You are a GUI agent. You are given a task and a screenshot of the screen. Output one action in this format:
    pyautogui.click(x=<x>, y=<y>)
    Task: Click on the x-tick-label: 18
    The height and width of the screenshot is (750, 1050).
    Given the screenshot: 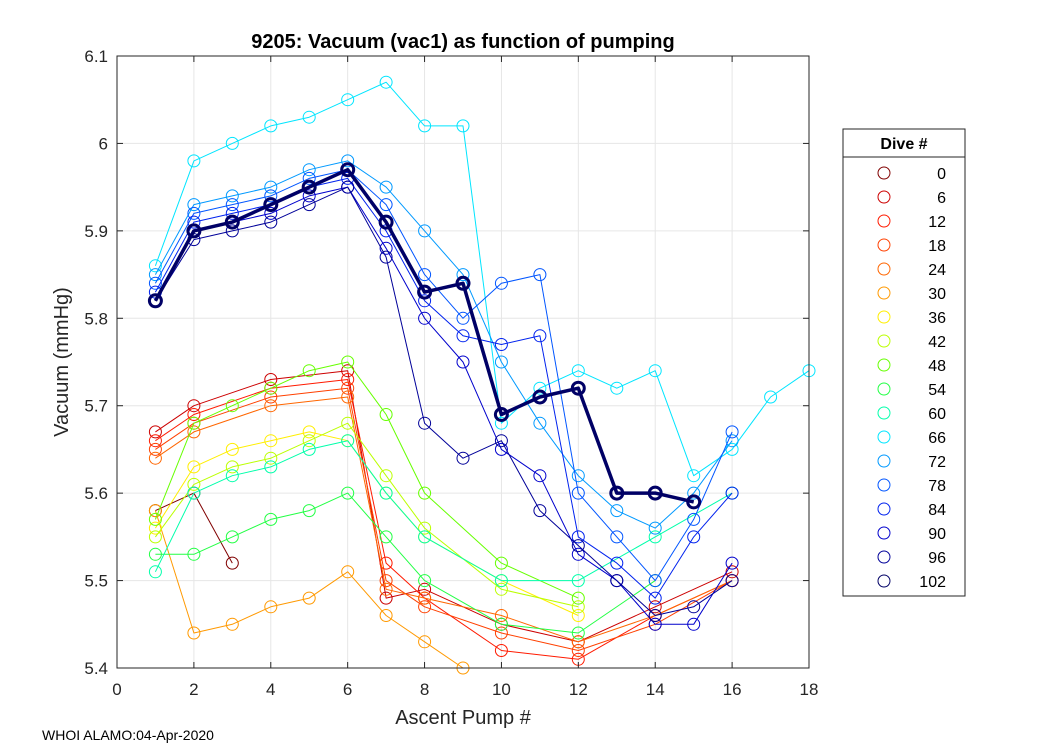 What is the action you would take?
    pyautogui.click(x=809, y=689)
    